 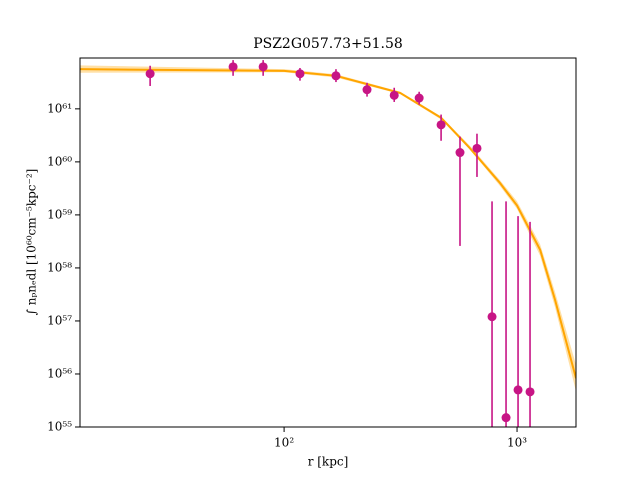 What do you see at coordinates (328, 44) in the screenshot?
I see `chart-title: PSZ2G057.73+51.58` at bounding box center [328, 44].